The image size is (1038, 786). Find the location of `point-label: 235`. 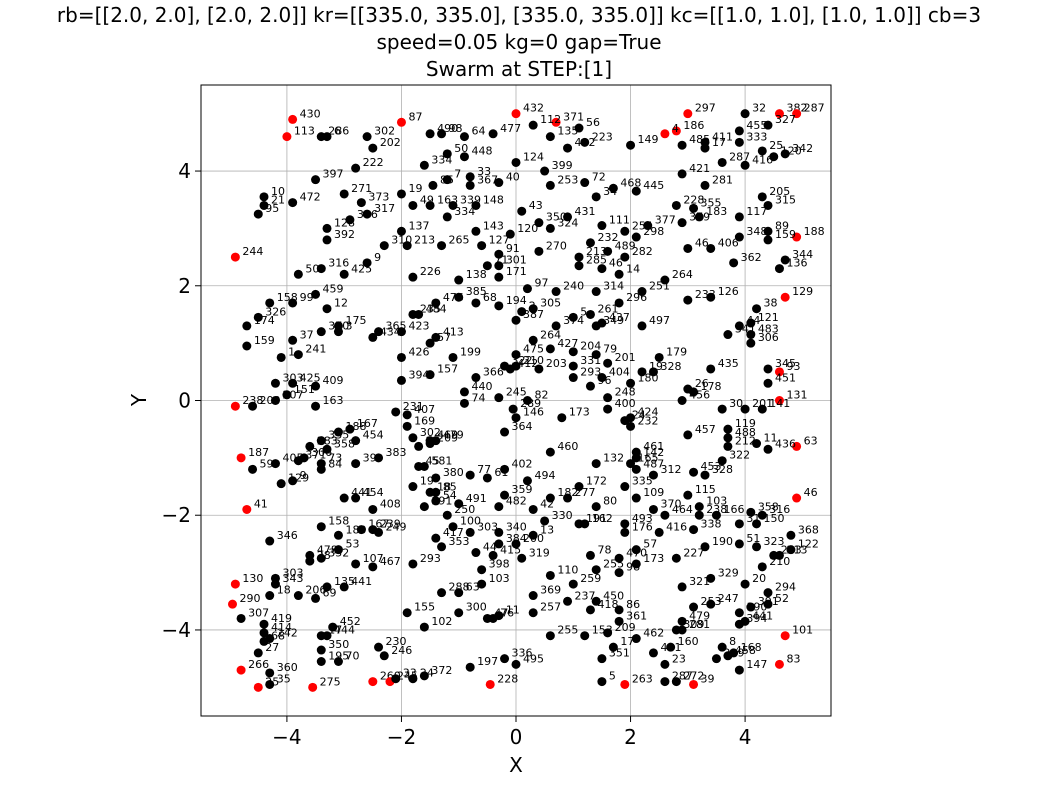

point-label: 235 is located at coordinates (430, 308).